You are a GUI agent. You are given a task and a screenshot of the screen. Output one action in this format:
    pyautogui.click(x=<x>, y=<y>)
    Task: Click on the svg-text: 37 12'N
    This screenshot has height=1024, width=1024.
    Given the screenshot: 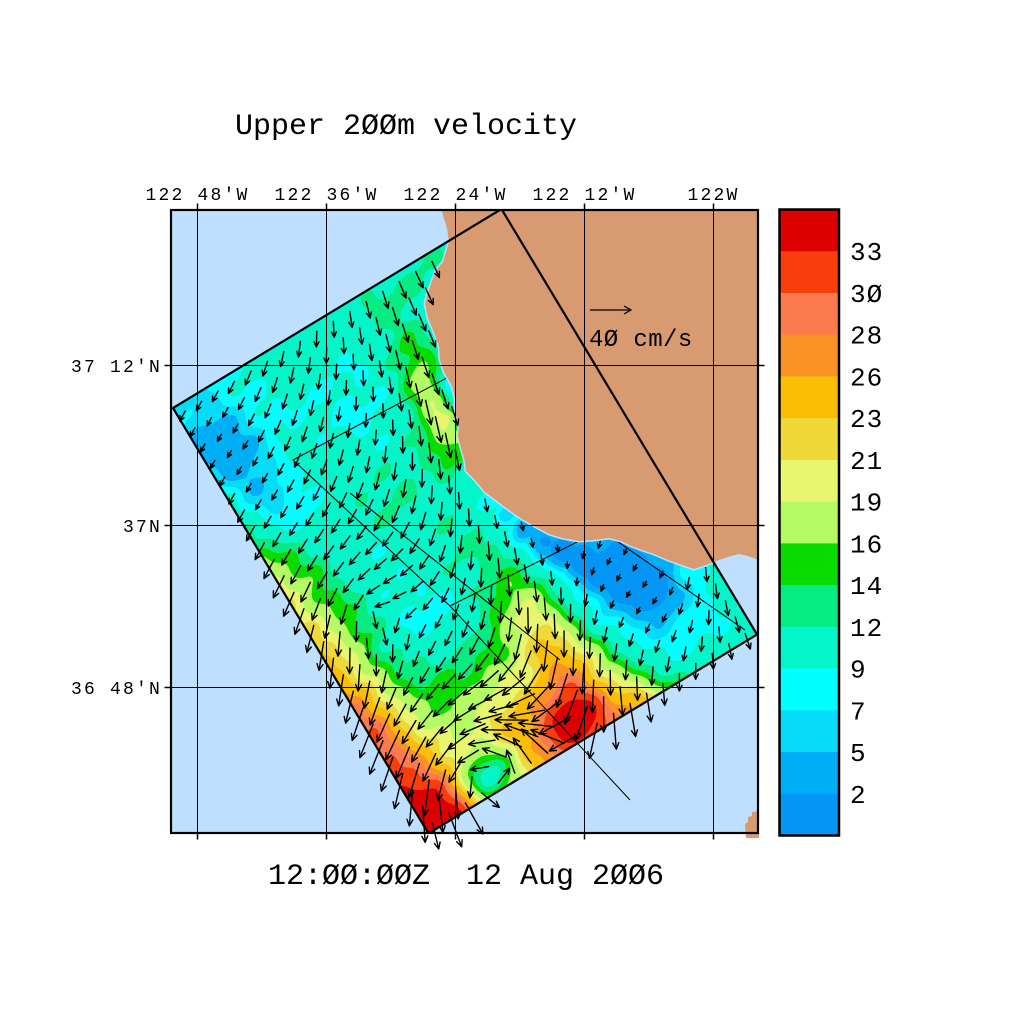 What is the action you would take?
    pyautogui.click(x=116, y=368)
    